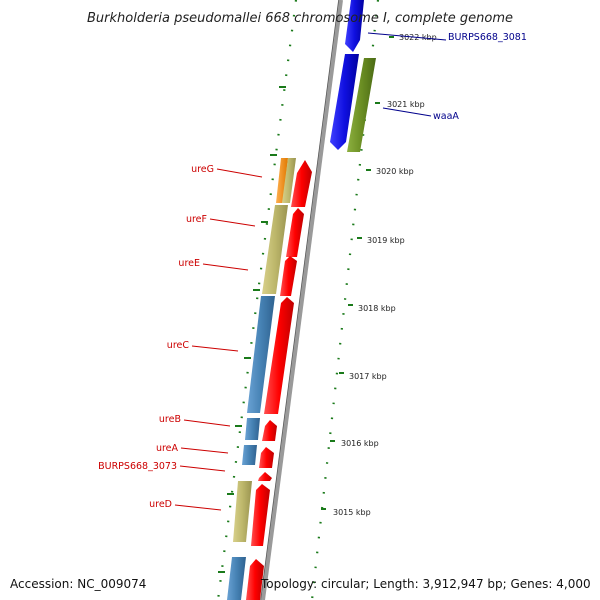 This screenshot has width=600, height=600. Describe the element at coordinates (196, 219) in the screenshot. I see `gene-label-ureF: ureF` at that location.